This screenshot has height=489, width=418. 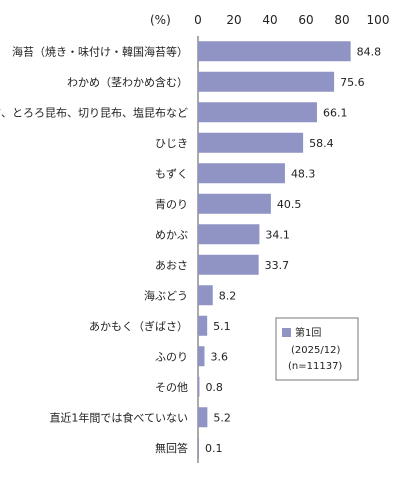 I want to click on data-label: 75.6, so click(x=352, y=82).